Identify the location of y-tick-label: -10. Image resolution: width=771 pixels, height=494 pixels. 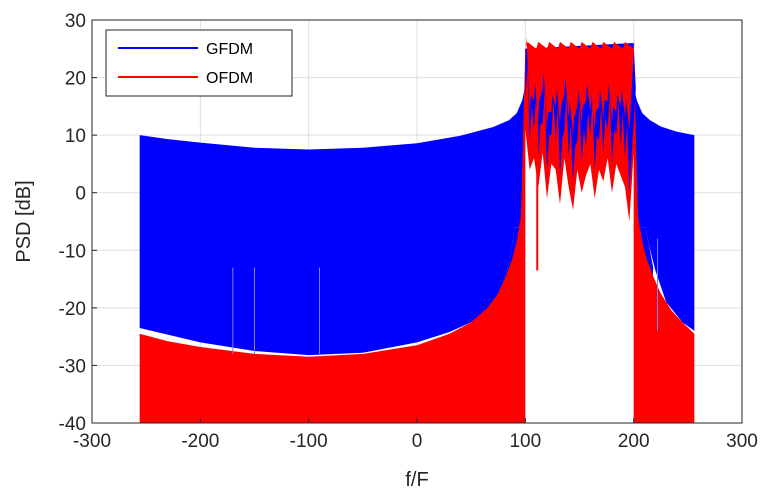
(72, 251).